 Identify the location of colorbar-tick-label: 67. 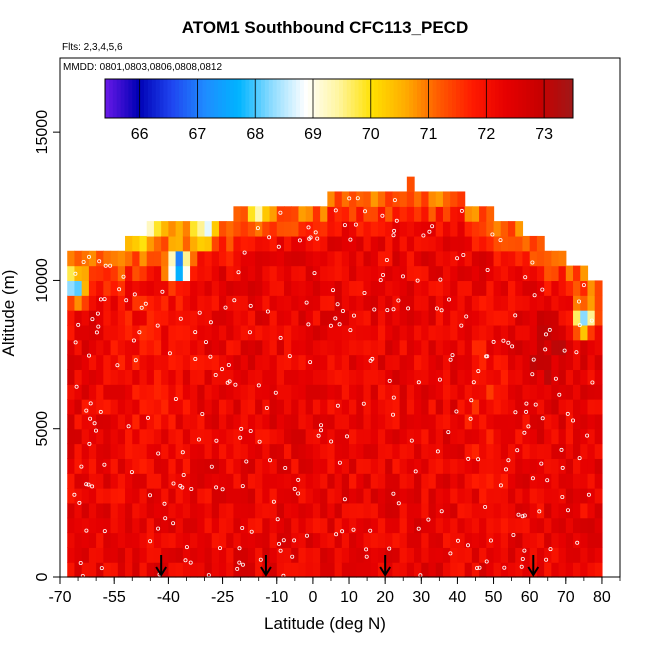
(198, 134).